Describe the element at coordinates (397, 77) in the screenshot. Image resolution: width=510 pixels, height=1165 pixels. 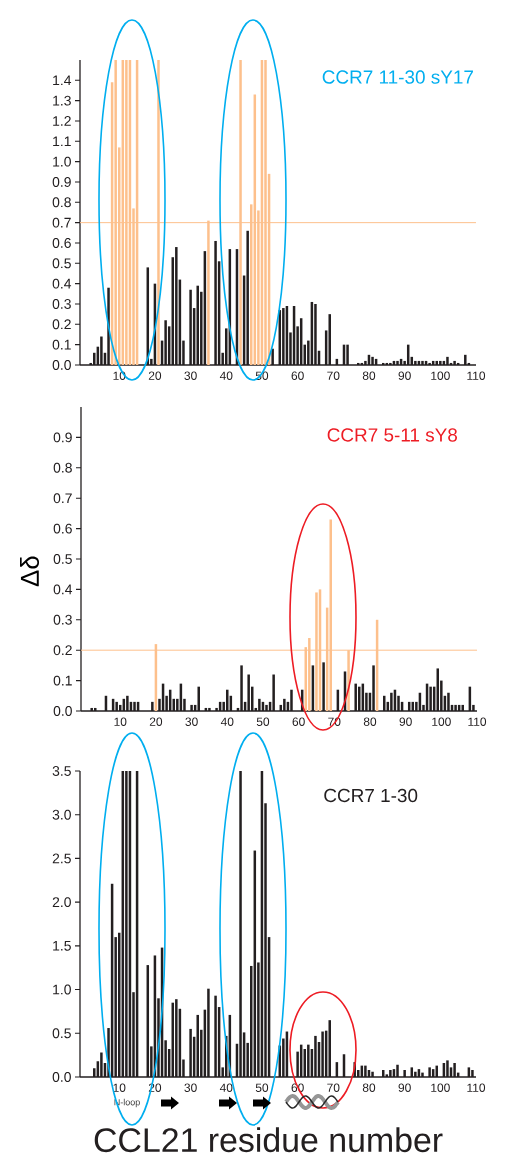
I see `chart-title: CCR7 11-30 sY17` at that location.